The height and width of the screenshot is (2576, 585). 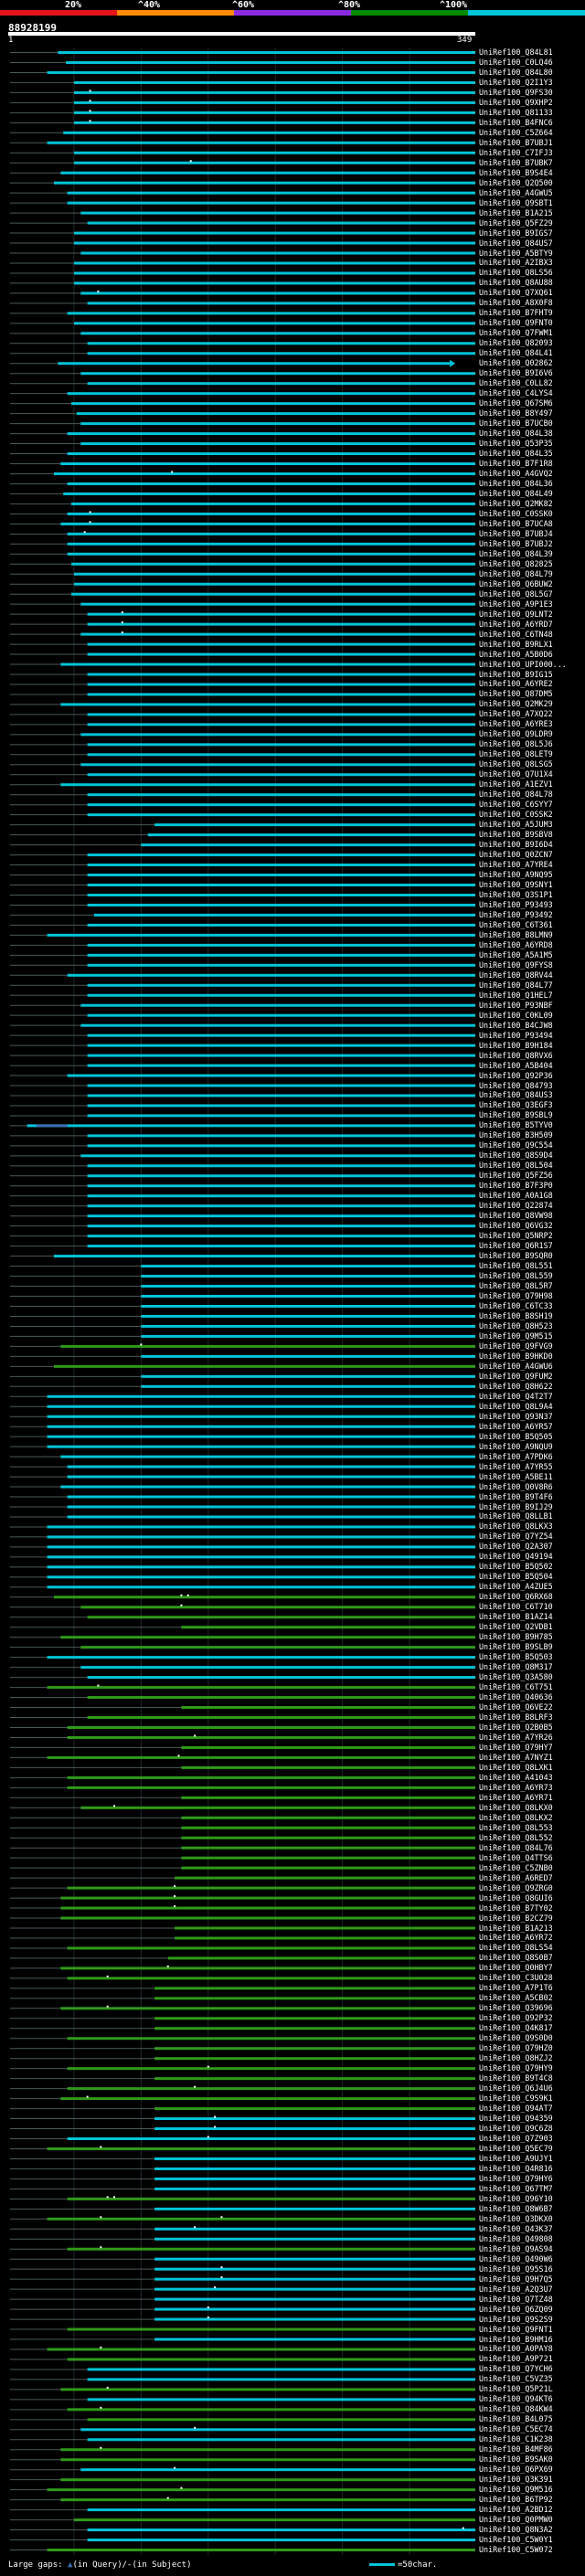 What do you see at coordinates (516, 1346) in the screenshot?
I see `hit-label: UniRef100_Q9FVG9` at bounding box center [516, 1346].